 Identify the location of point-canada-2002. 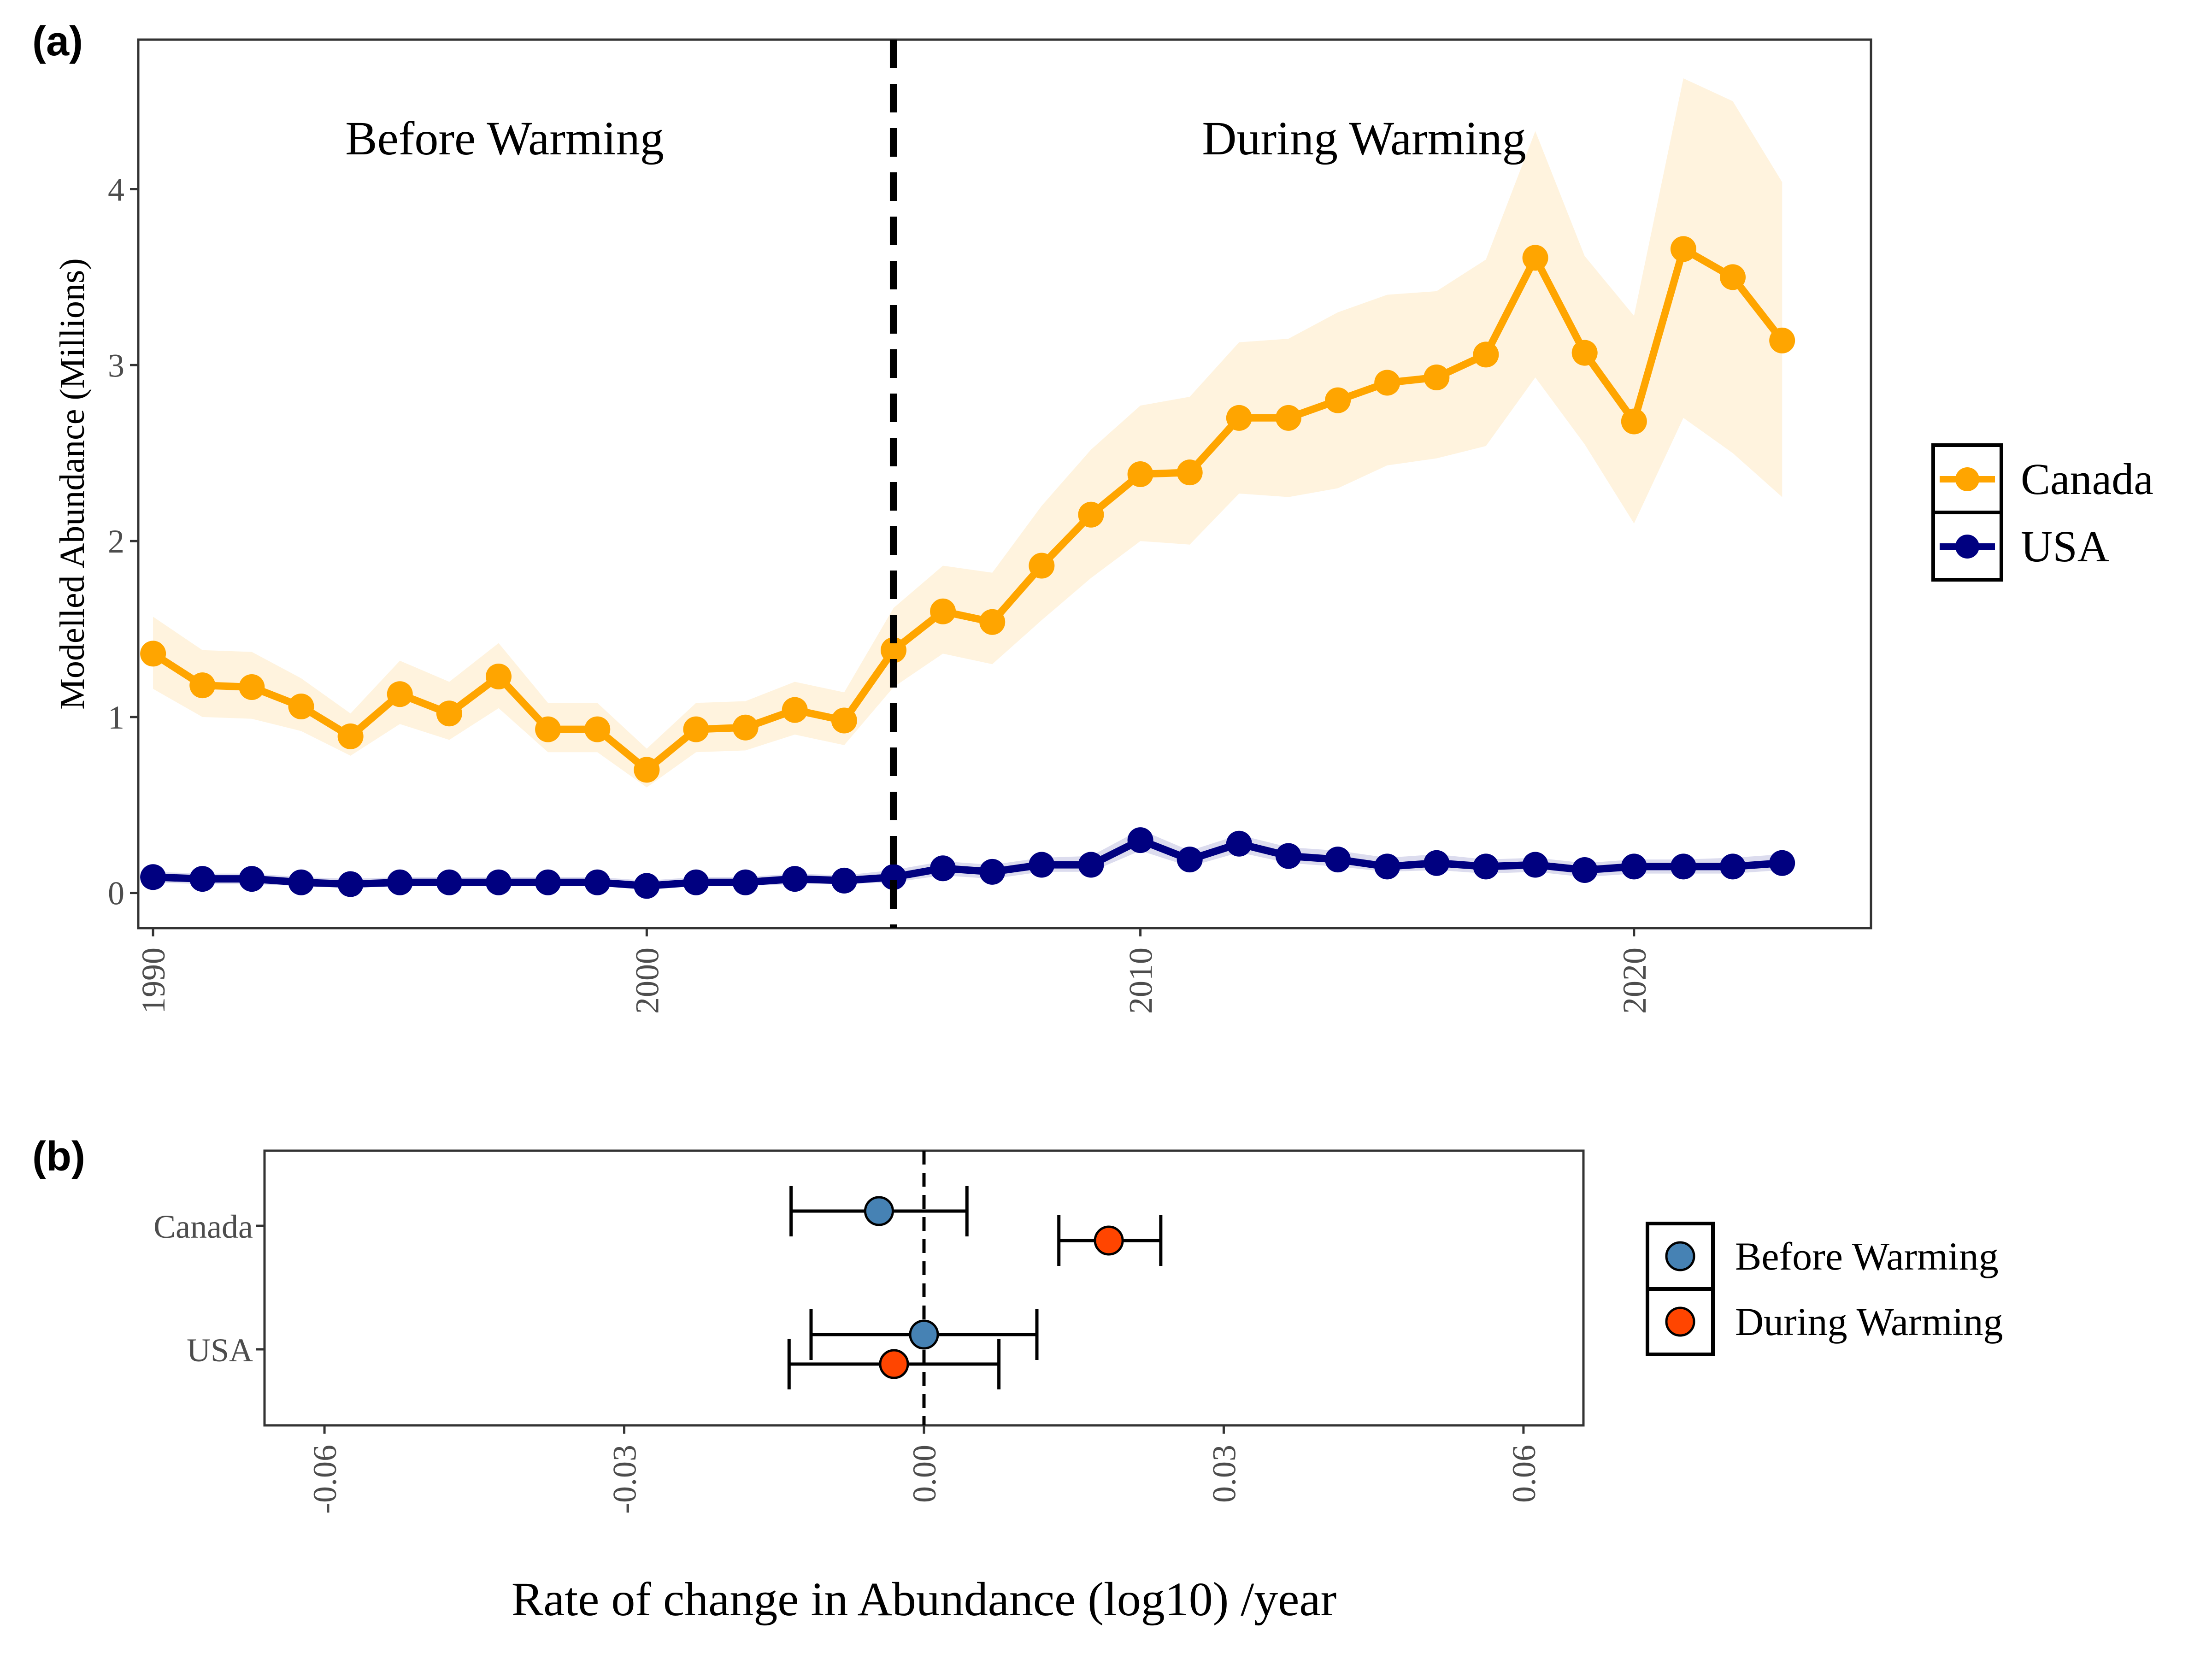
(745, 727).